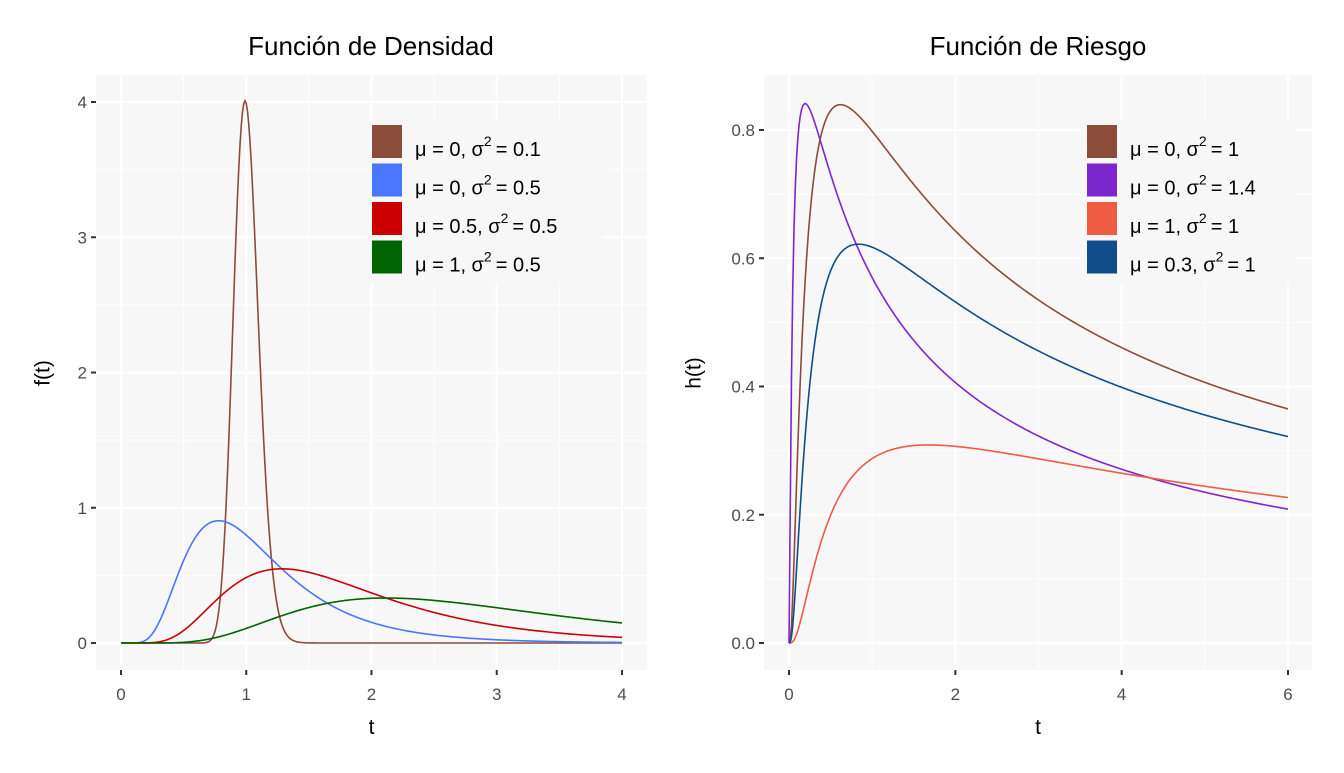 This screenshot has width=1344, height=773. I want to click on legend-label: μ = 0, σ2 = 1.4, so click(1193, 186).